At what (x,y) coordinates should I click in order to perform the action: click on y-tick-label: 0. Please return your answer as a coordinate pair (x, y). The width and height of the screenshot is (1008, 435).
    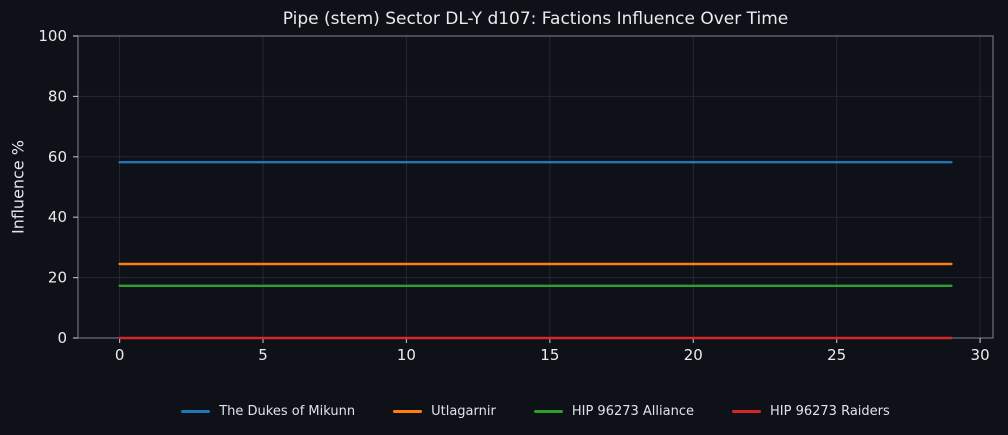
    Looking at the image, I should click on (62, 338).